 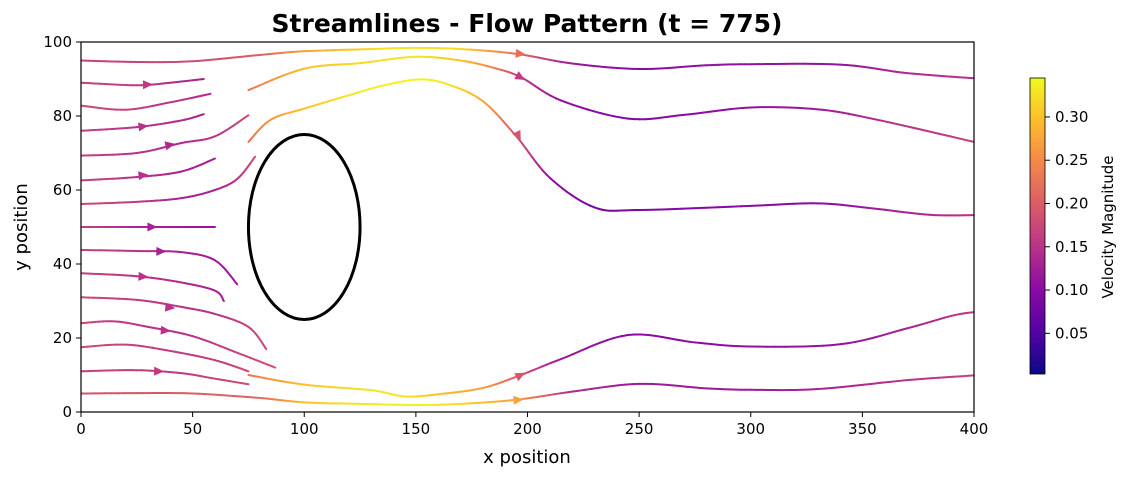 What do you see at coordinates (1071, 247) in the screenshot?
I see `colorbar-tick-label: 0.15` at bounding box center [1071, 247].